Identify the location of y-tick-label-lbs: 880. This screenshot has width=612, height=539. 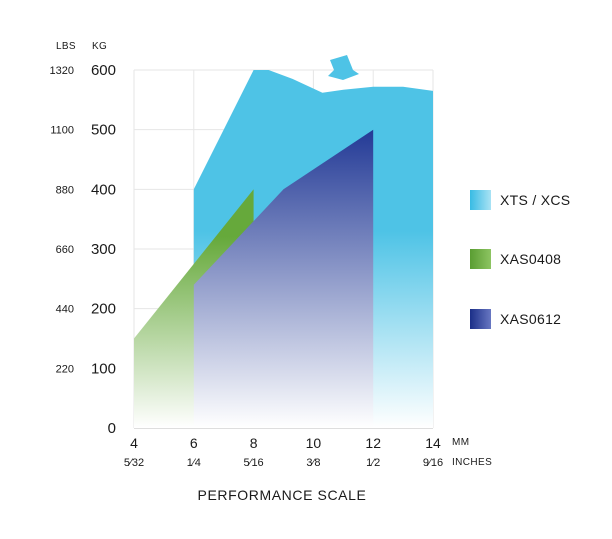
(65, 190).